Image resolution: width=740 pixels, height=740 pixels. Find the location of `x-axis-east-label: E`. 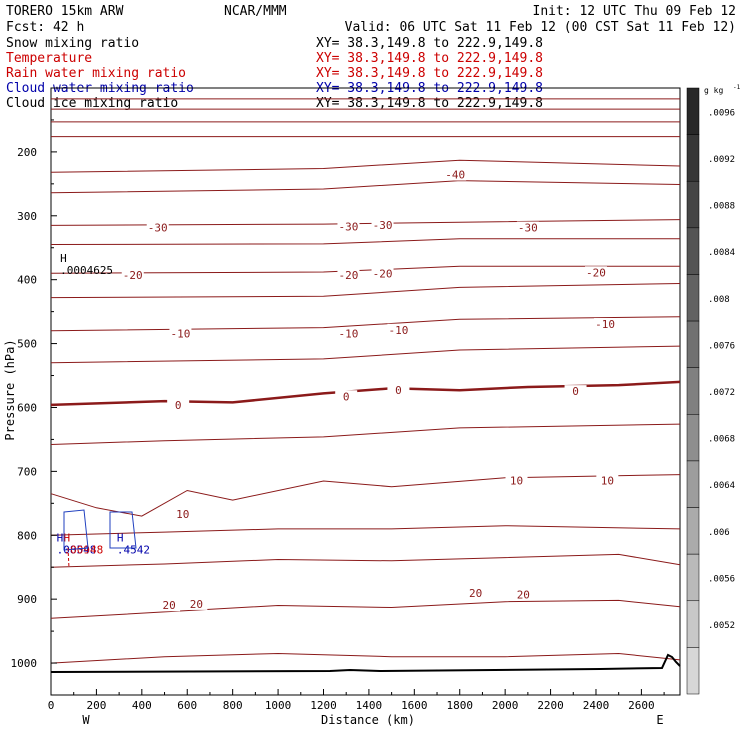

x-axis-east-label: E is located at coordinates (659, 720).